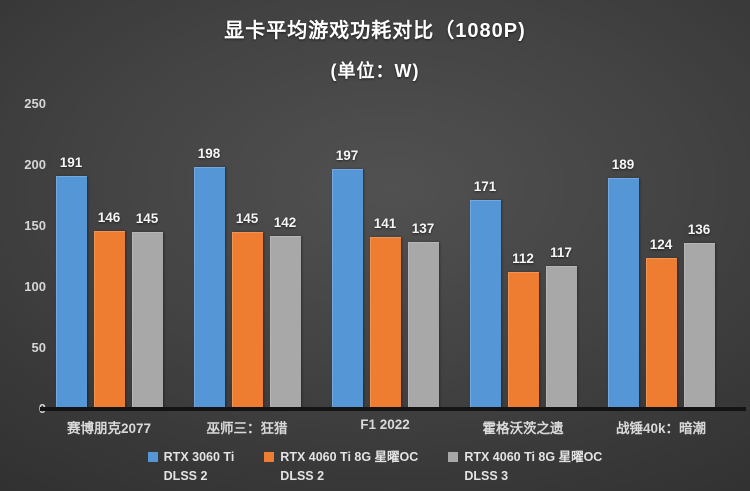  What do you see at coordinates (385, 223) in the screenshot?
I see `bar-value-label: 141` at bounding box center [385, 223].